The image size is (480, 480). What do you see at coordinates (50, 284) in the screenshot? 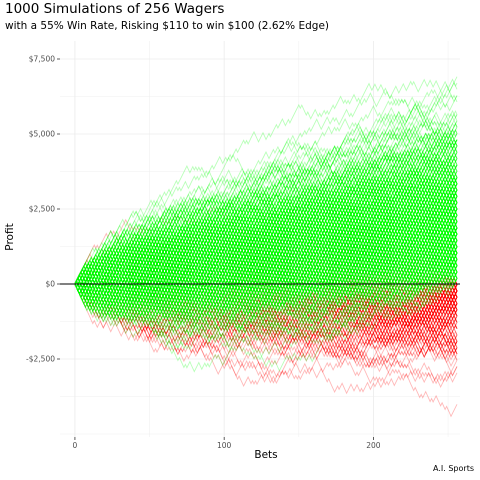
I see `y-tick-label: $0` at bounding box center [50, 284].